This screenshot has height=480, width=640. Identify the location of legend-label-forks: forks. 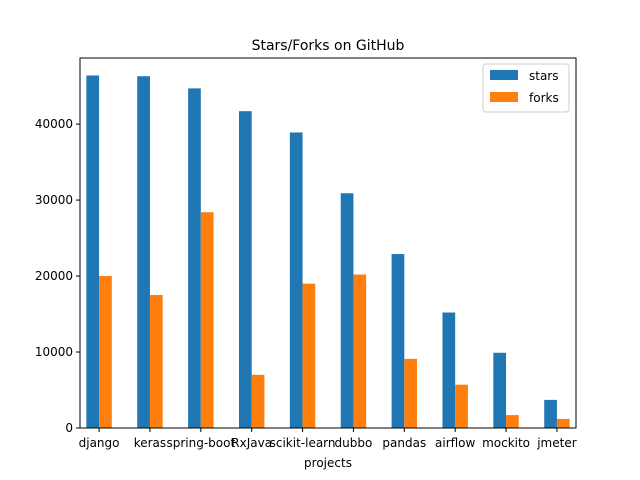
(544, 98).